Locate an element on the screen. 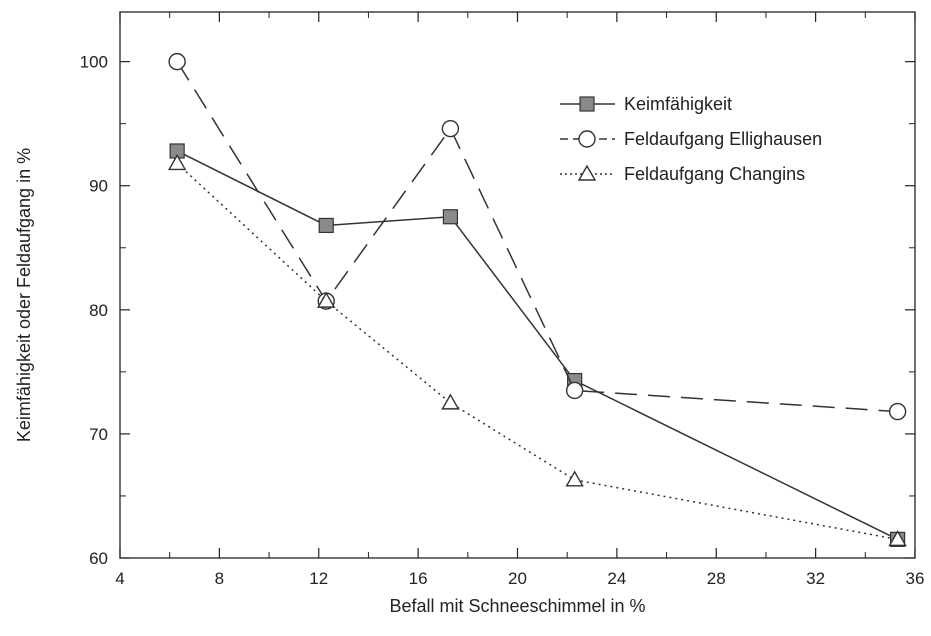 The width and height of the screenshot is (931, 636). x-tick-label: 12 is located at coordinates (318, 578).